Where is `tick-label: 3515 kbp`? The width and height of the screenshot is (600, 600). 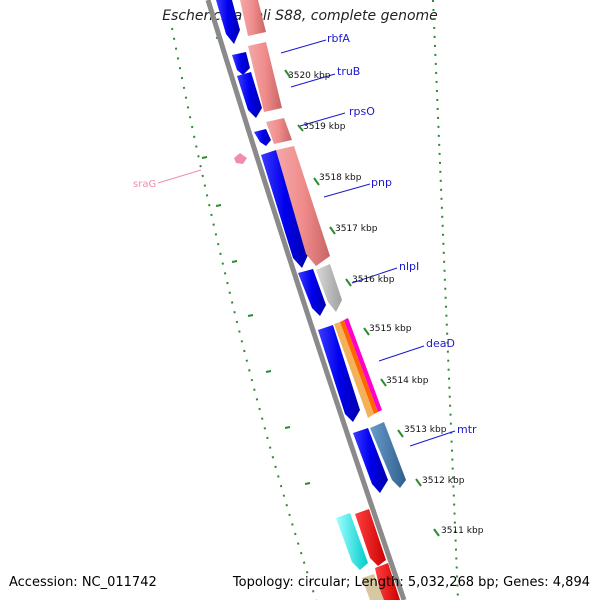
tick-label: 3515 kbp is located at coordinates (390, 329).